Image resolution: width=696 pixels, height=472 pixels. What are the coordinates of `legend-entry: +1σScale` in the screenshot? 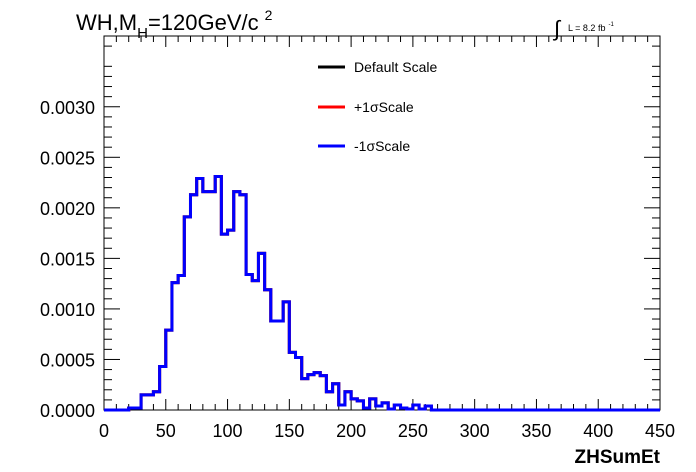 It's located at (384, 107).